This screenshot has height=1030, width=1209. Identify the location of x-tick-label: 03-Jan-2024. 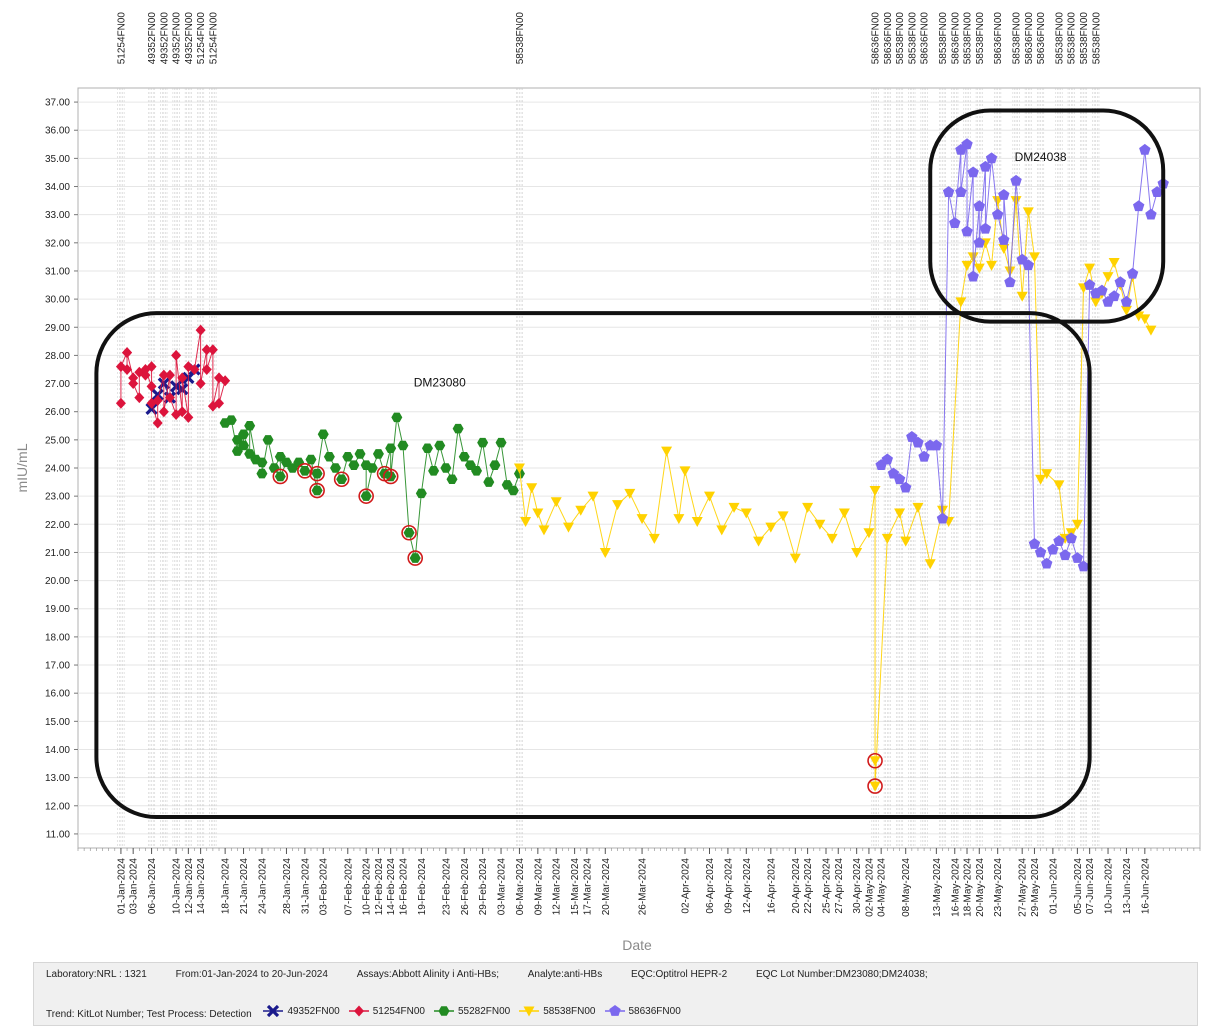
(134, 886).